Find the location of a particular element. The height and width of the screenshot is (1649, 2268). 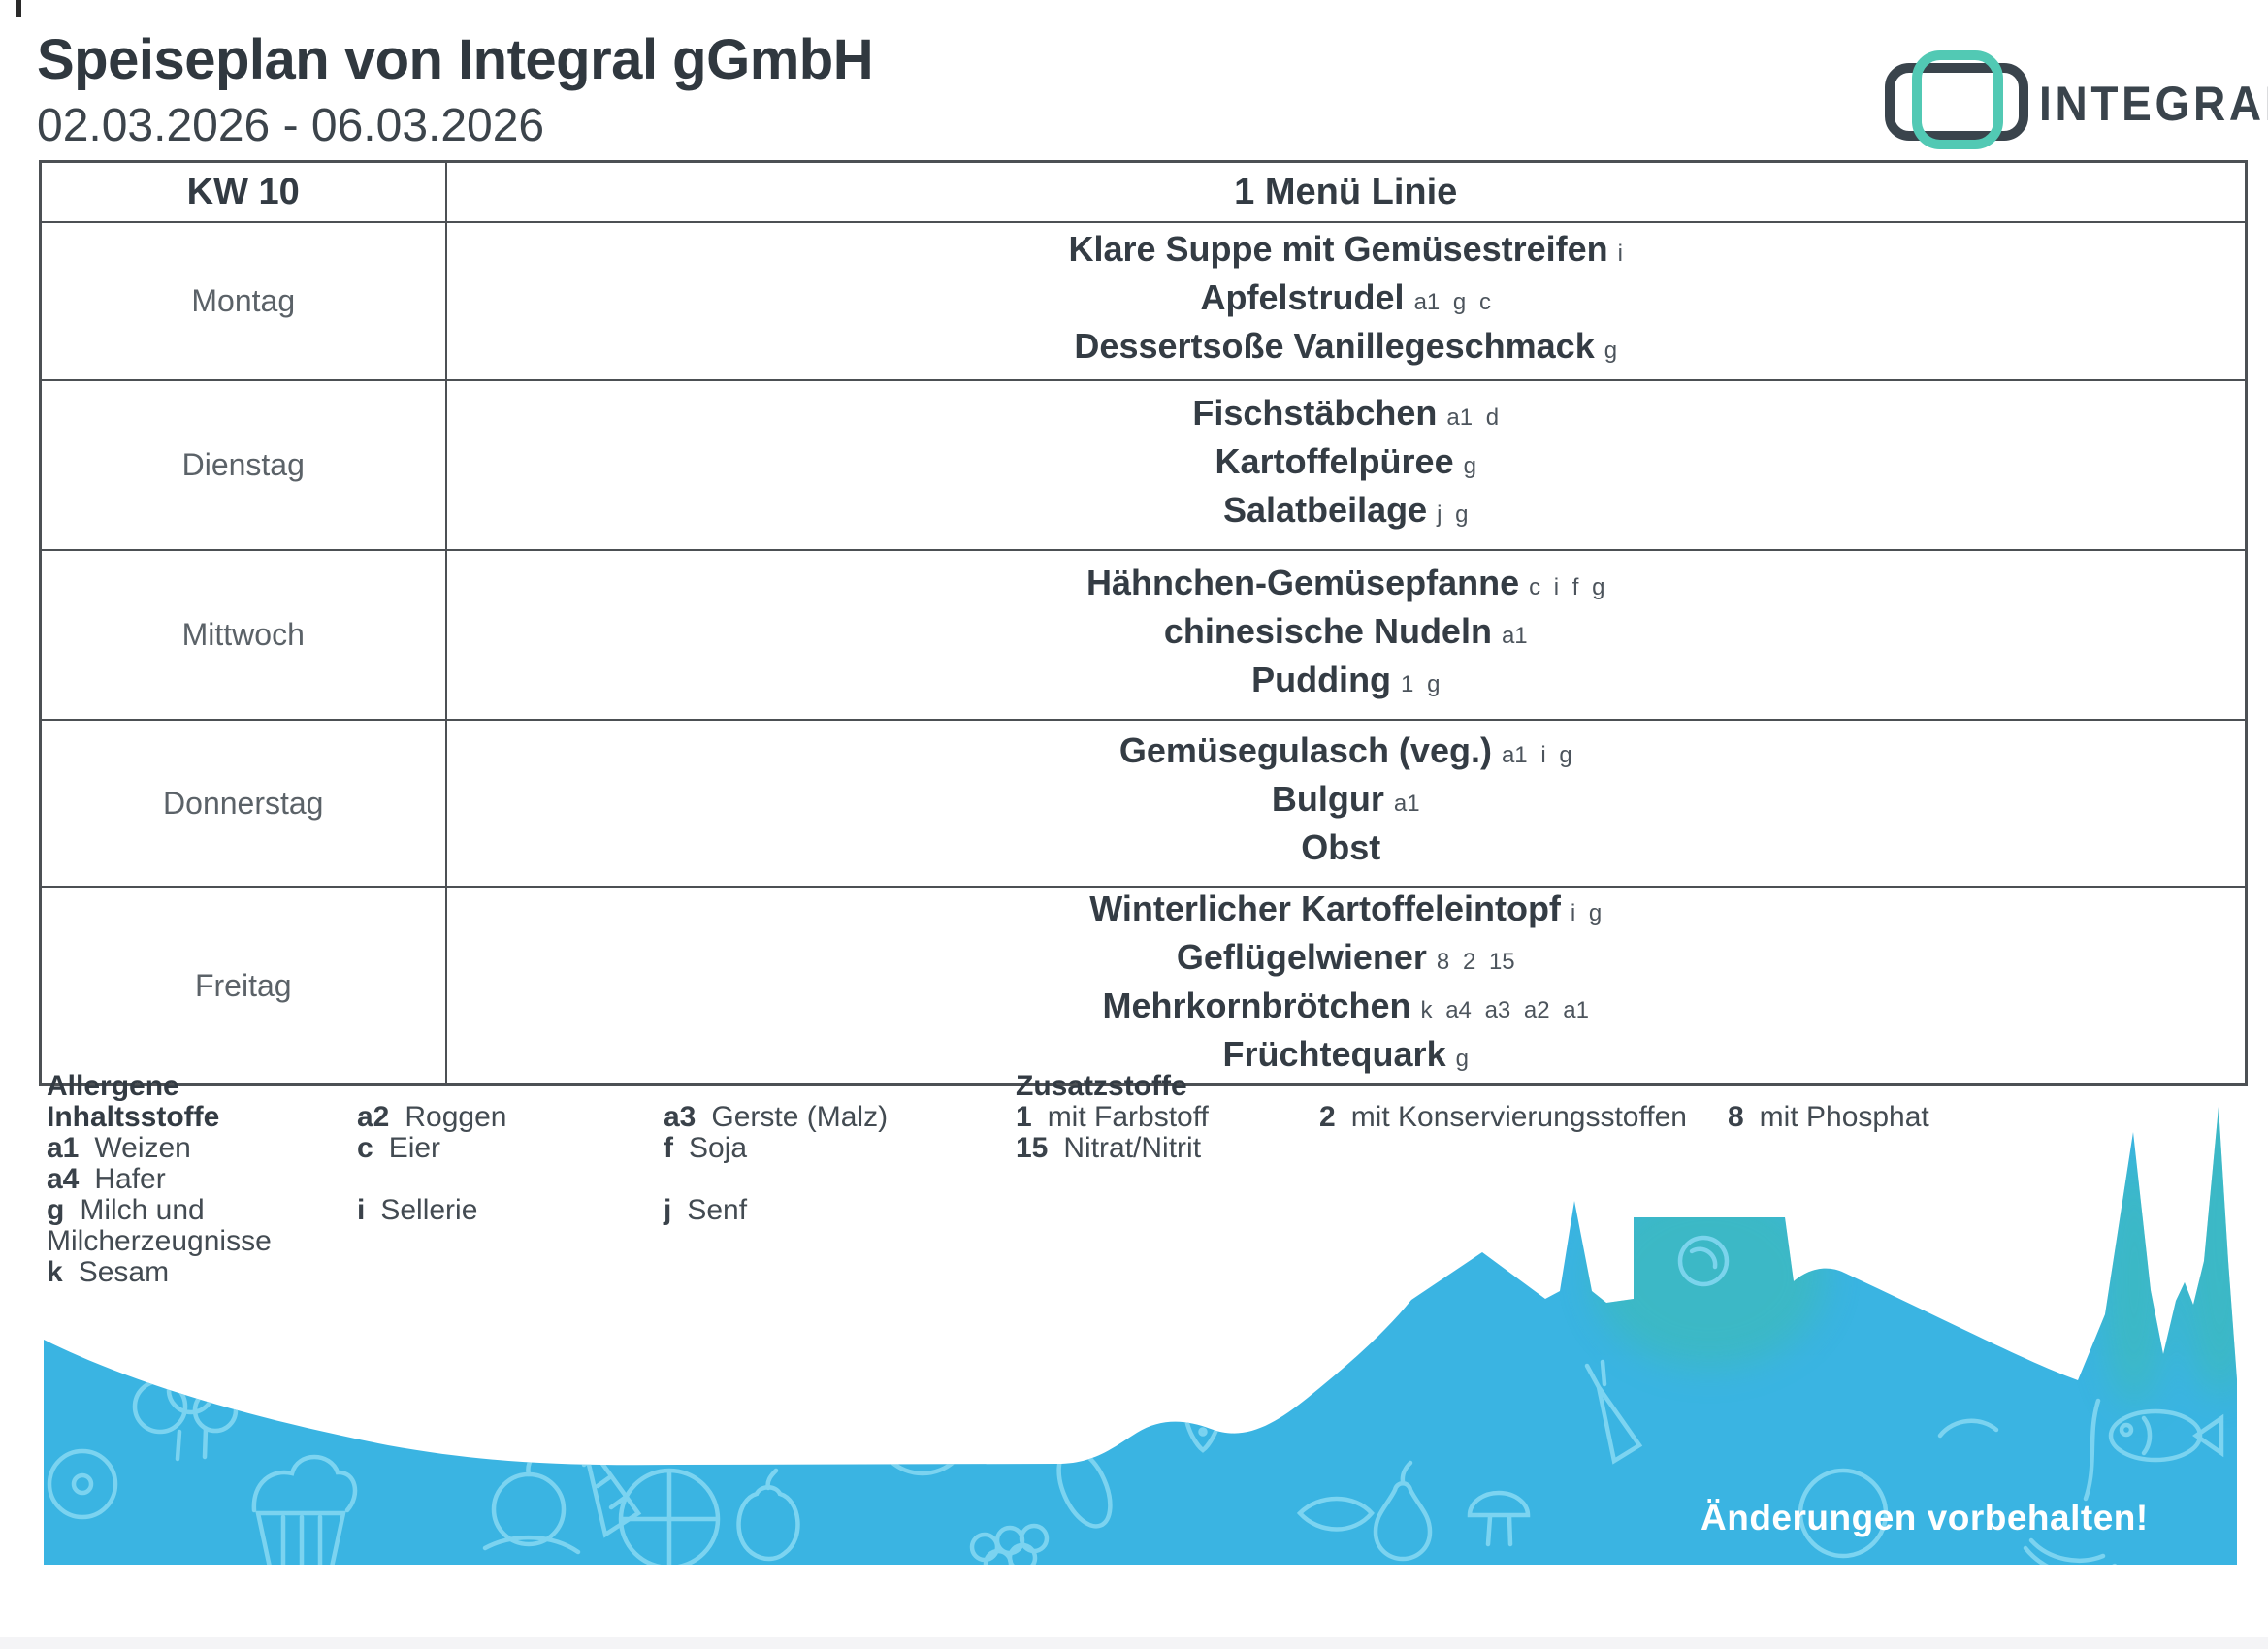

meal-item: Geflügelwiener 8 2 15 is located at coordinates (1346, 961).